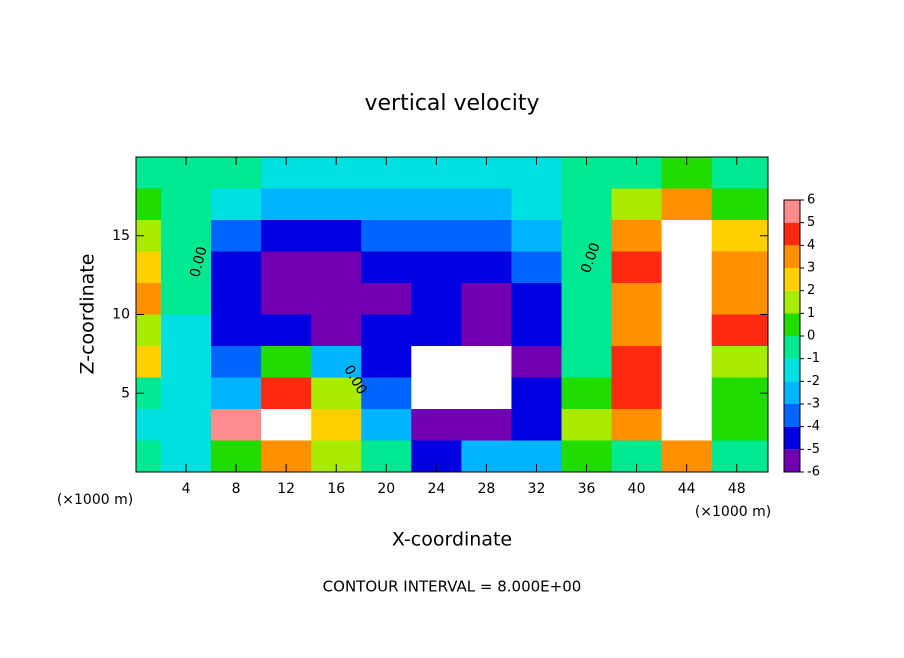  I want to click on x-tick-label: 32, so click(537, 489).